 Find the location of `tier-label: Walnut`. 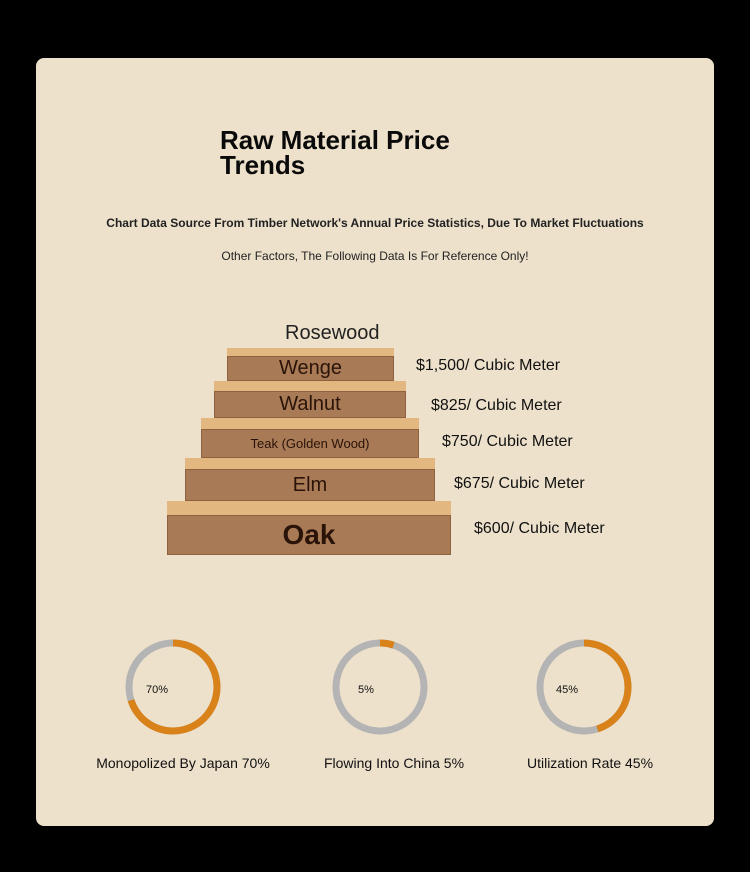

tier-label: Walnut is located at coordinates (310, 404).